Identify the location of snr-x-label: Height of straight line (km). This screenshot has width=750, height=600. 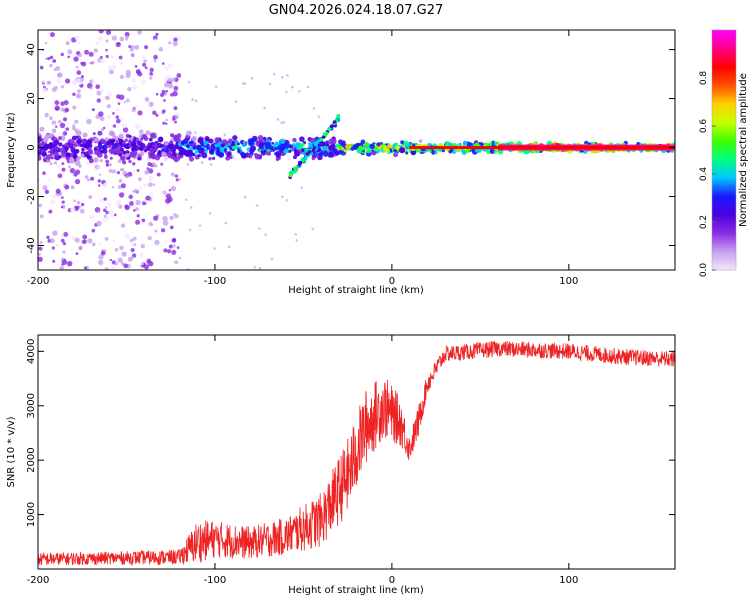
(356, 590).